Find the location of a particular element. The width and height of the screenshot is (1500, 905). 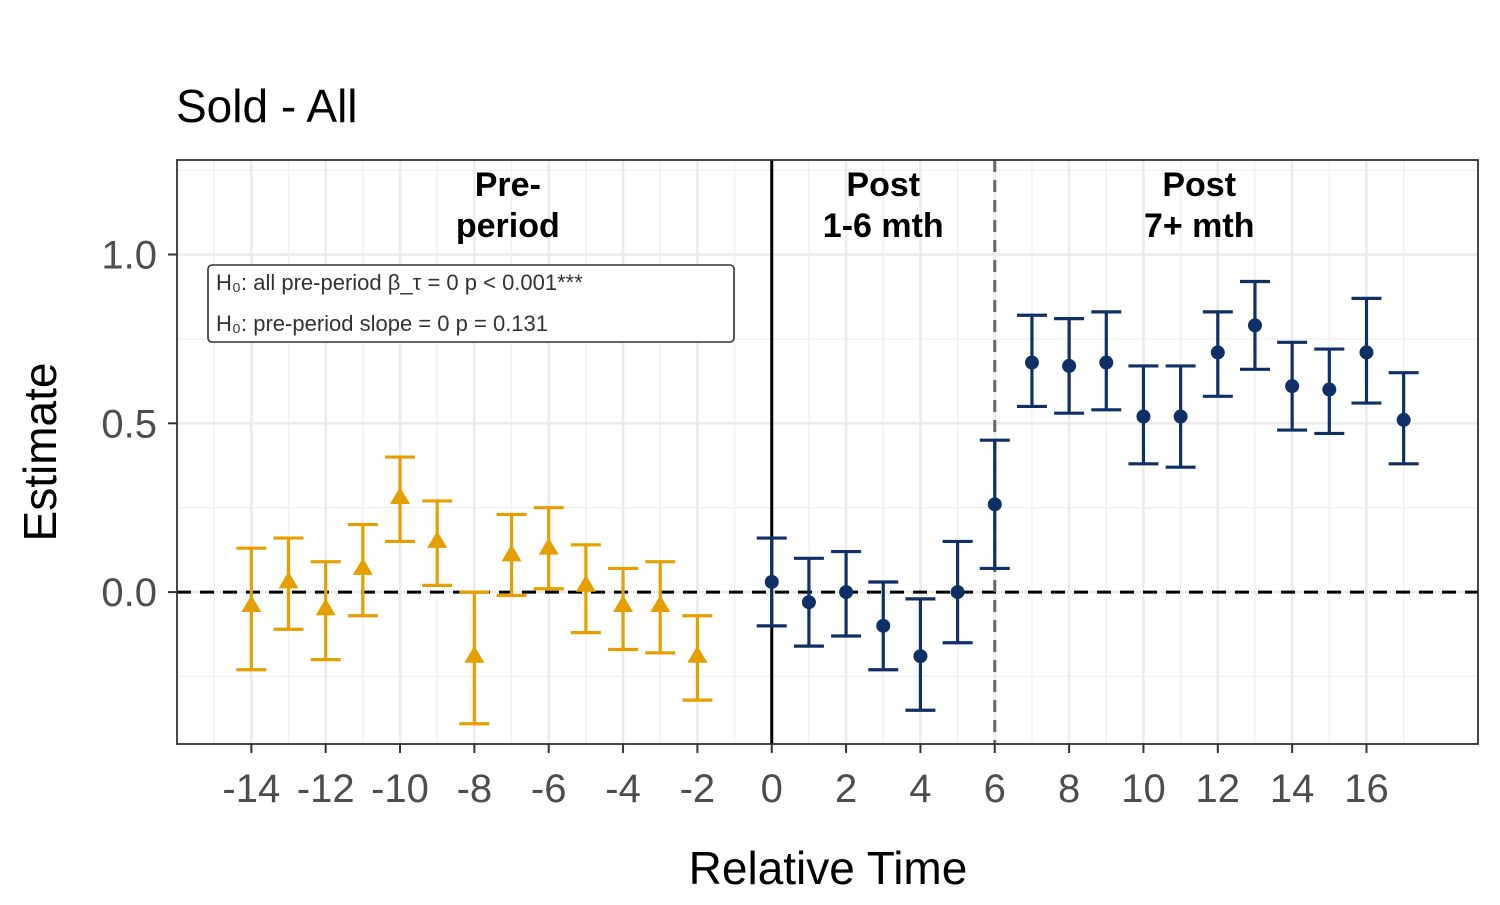

hypothesis-test-box-frame is located at coordinates (471, 303).